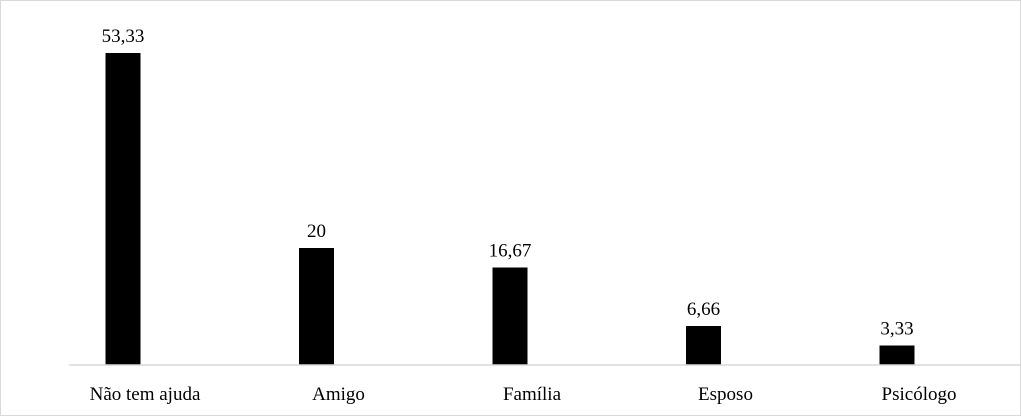  I want to click on data-label-2: 16,67, so click(510, 251).